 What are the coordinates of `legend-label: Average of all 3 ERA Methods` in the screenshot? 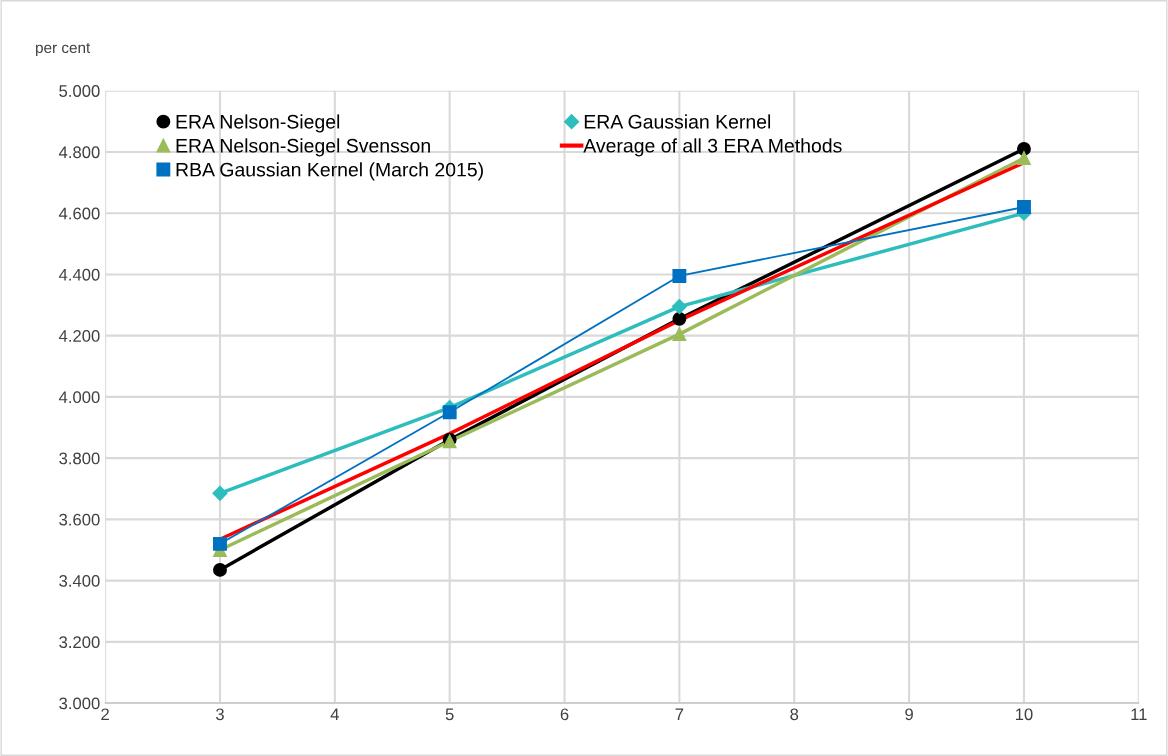 It's located at (712, 147).